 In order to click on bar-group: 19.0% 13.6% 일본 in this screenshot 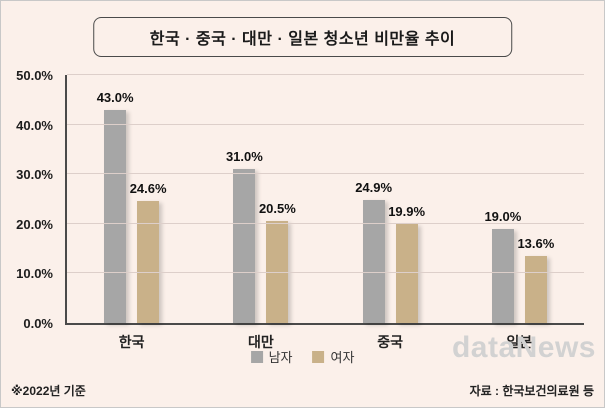, I will do `click(519, 212)`.